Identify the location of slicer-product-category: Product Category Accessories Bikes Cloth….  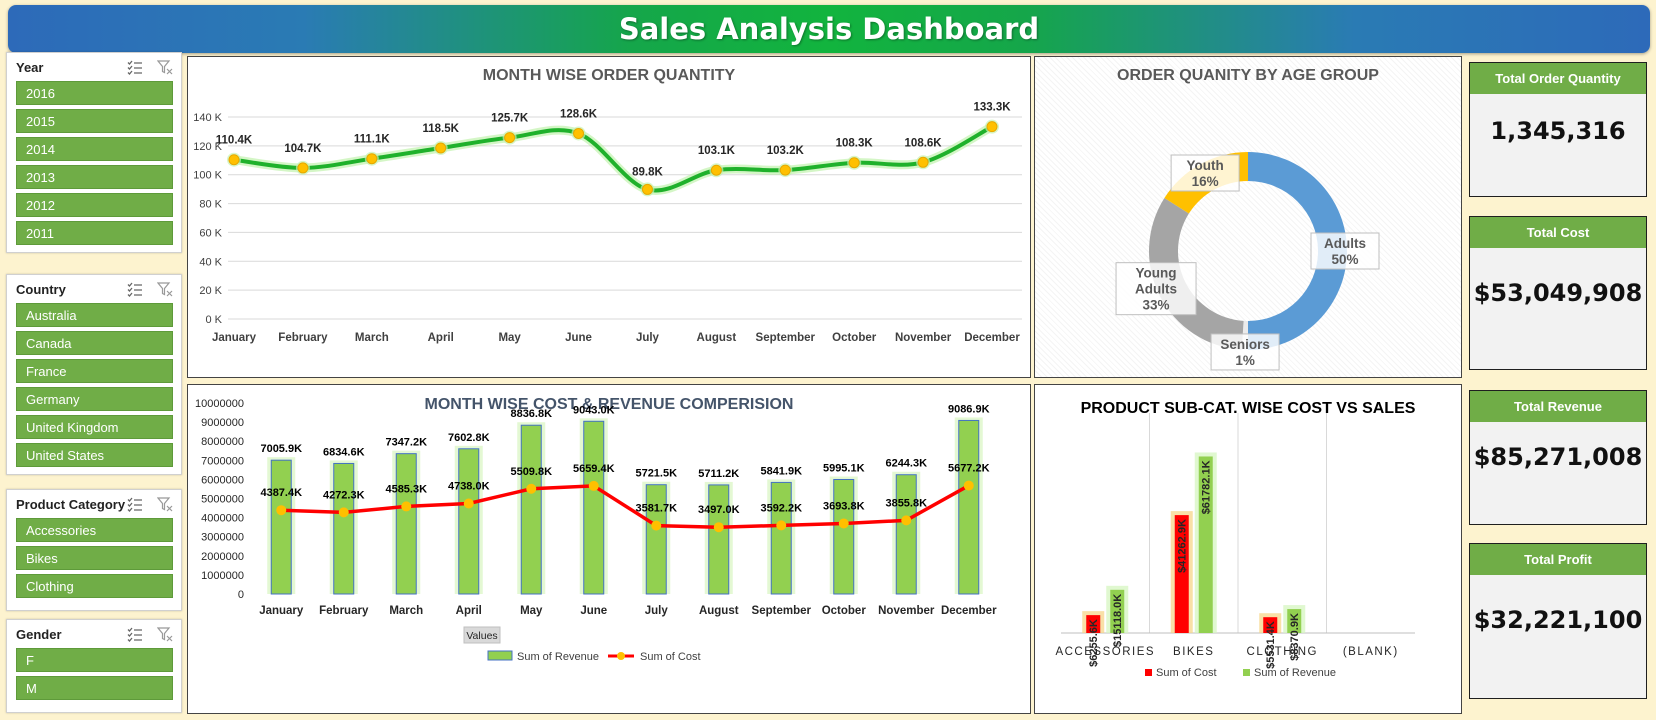
(94, 550).